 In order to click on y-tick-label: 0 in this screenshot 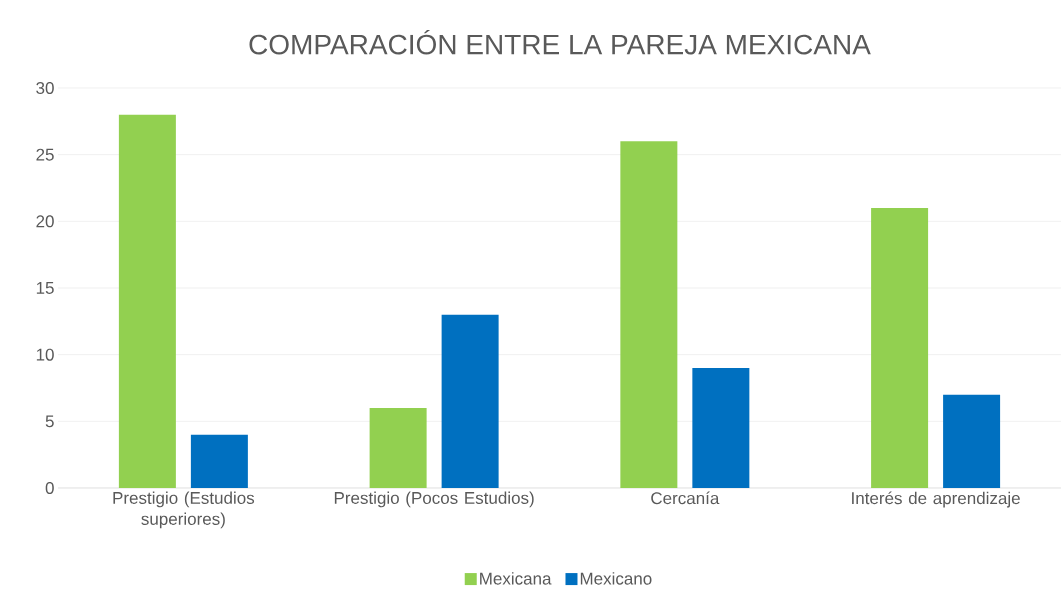, I will do `click(49, 488)`.